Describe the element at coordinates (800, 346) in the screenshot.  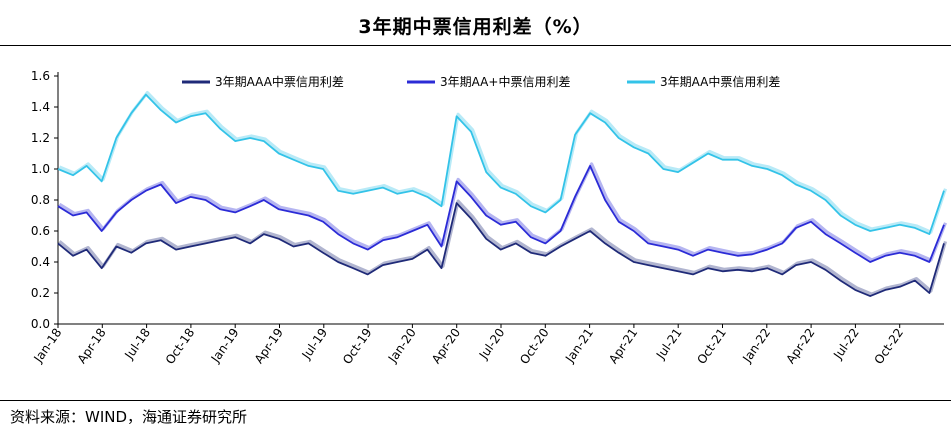
I see `x-tick-label: Apr-22` at that location.